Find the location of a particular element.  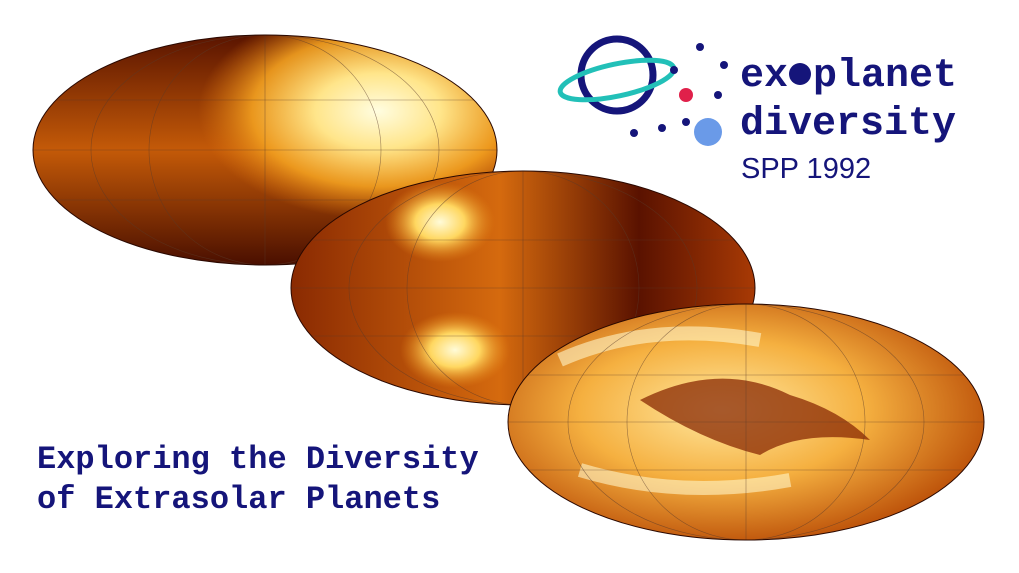

logo-text: ex is located at coordinates (764, 76).